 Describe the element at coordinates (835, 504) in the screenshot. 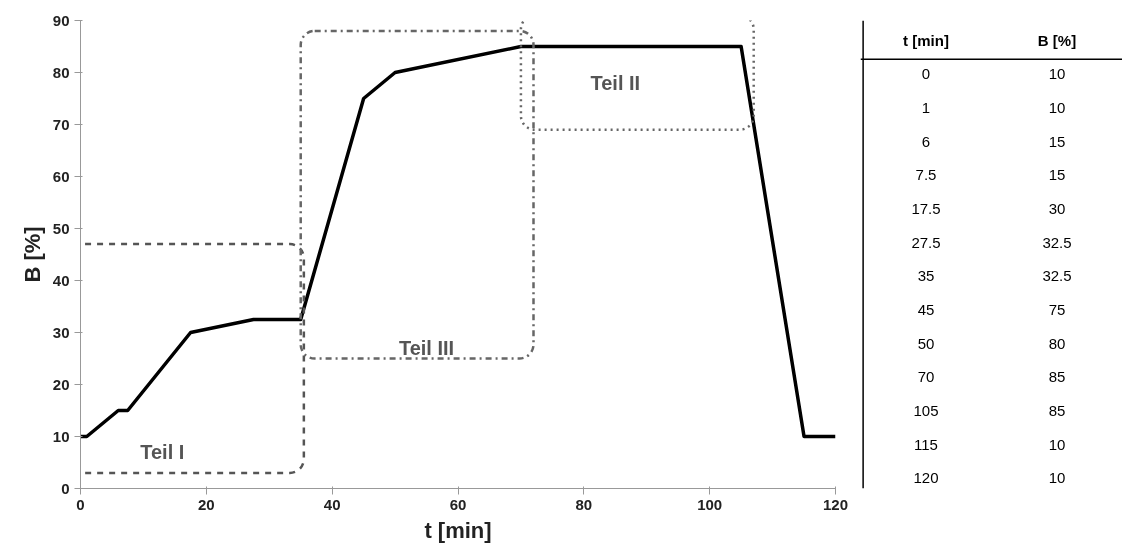

I see `x-tick-label: 120` at that location.